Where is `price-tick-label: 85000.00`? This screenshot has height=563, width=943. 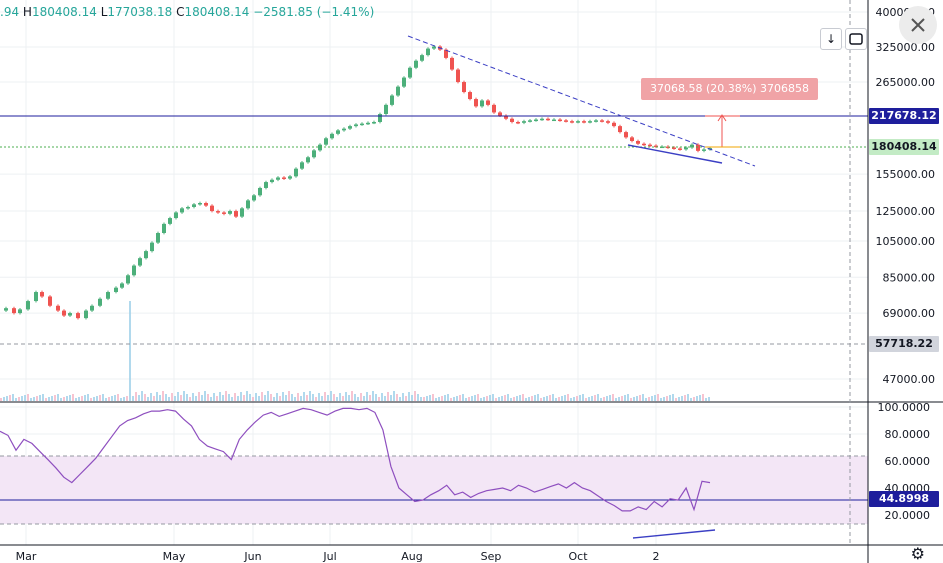
price-tick-label: 85000.00 is located at coordinates (909, 277).